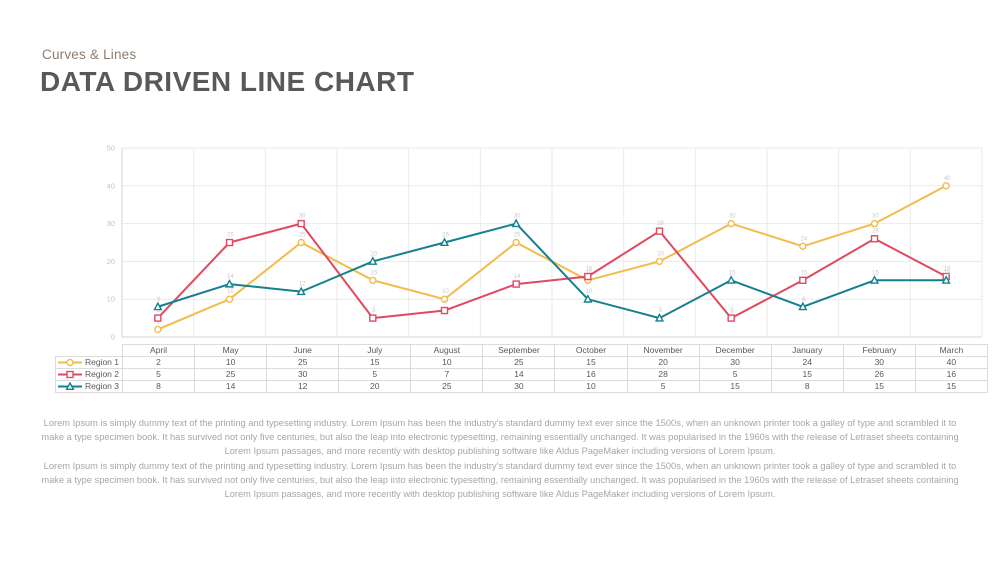 This screenshot has height=563, width=1000. Describe the element at coordinates (113, 337) in the screenshot. I see `y-axis-tick-label: 0` at that location.